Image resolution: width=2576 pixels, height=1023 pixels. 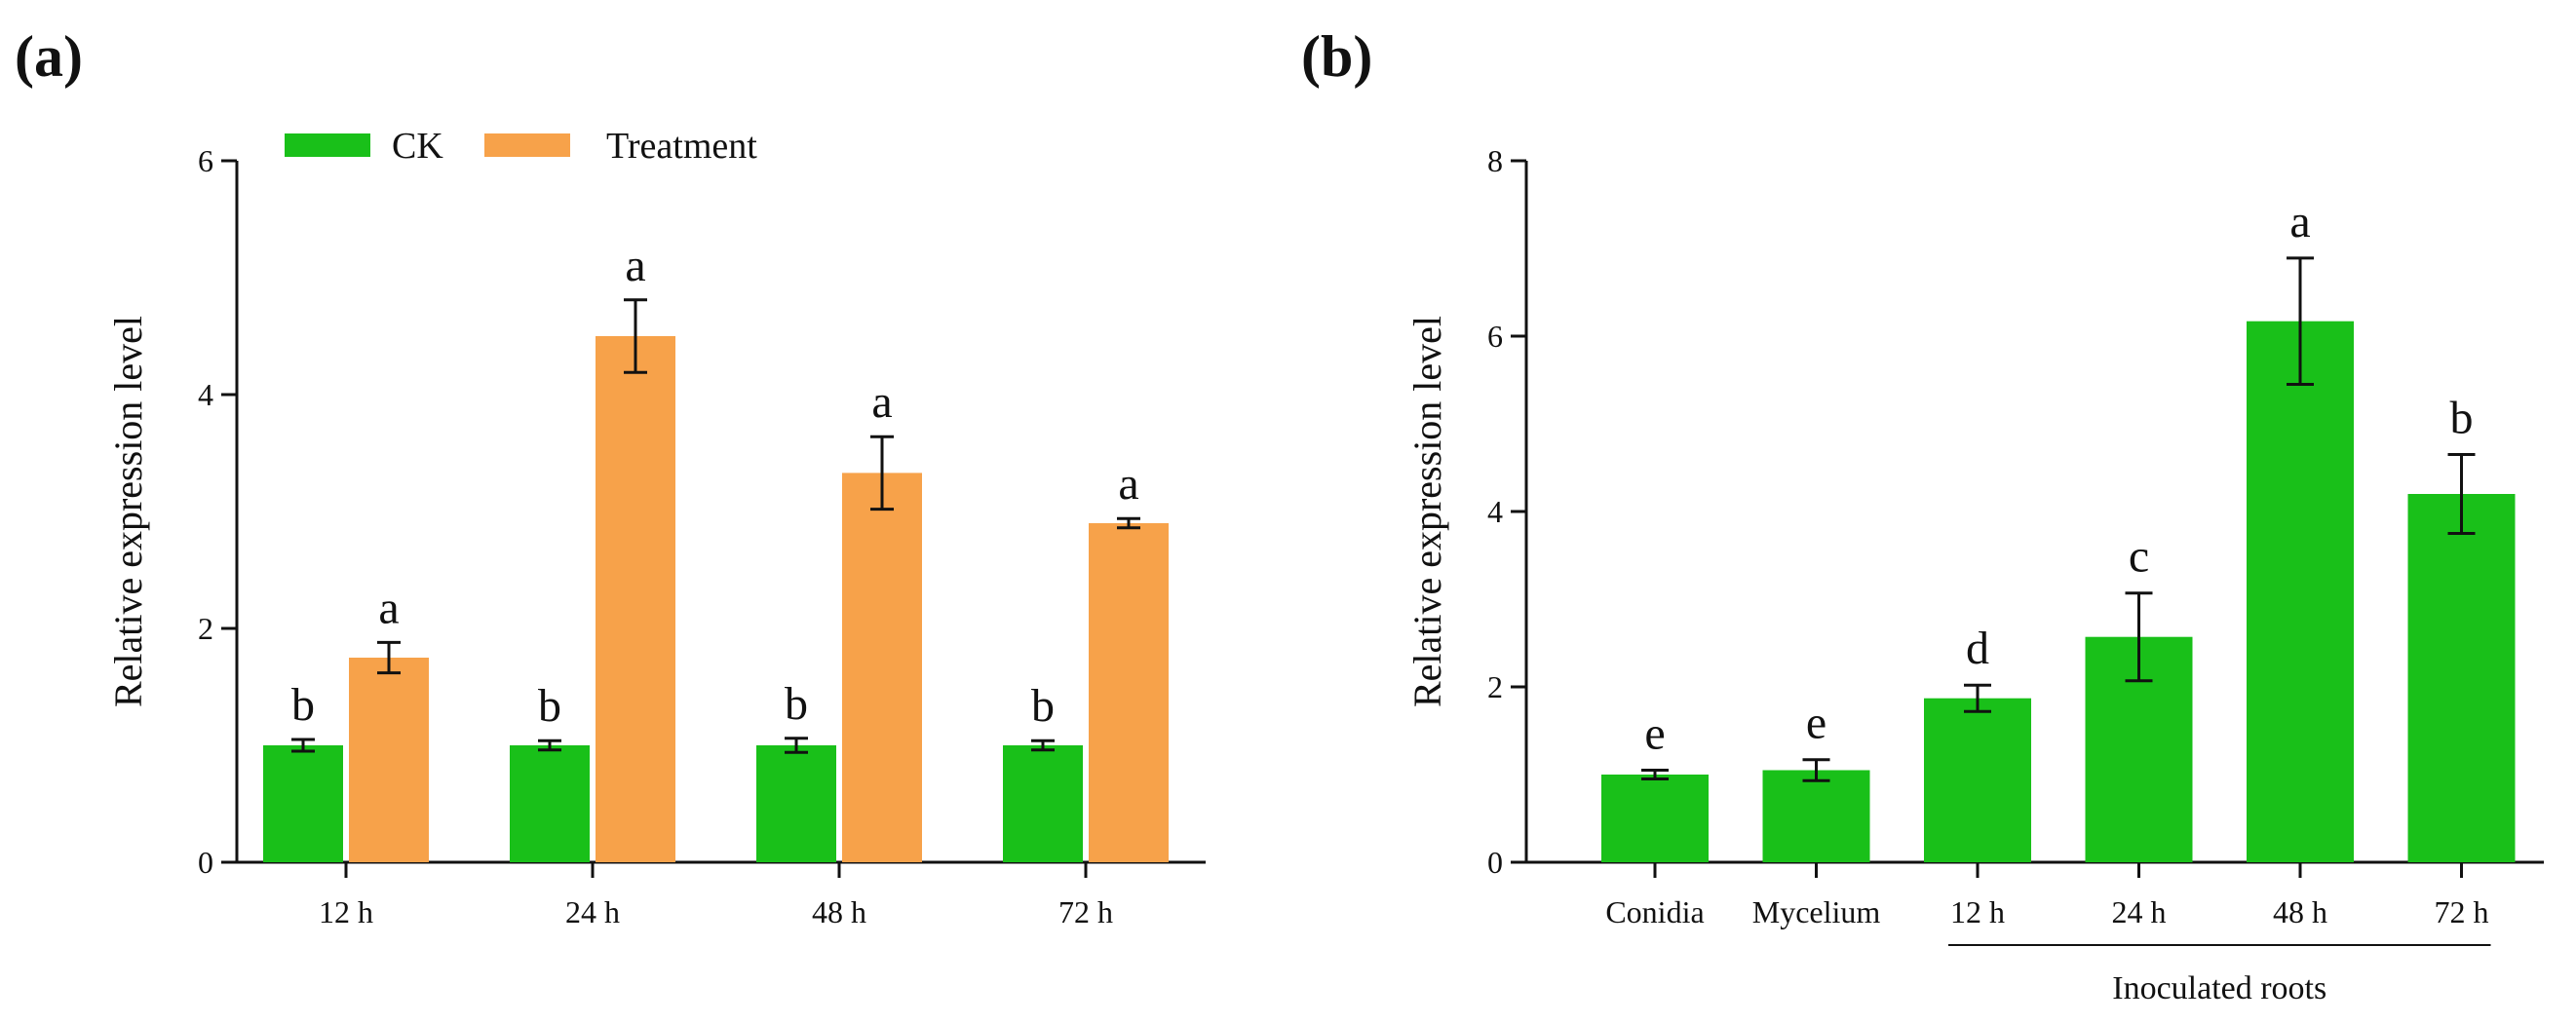 What do you see at coordinates (205, 862) in the screenshot?
I see `panel-a-y-tick-label: 0` at bounding box center [205, 862].